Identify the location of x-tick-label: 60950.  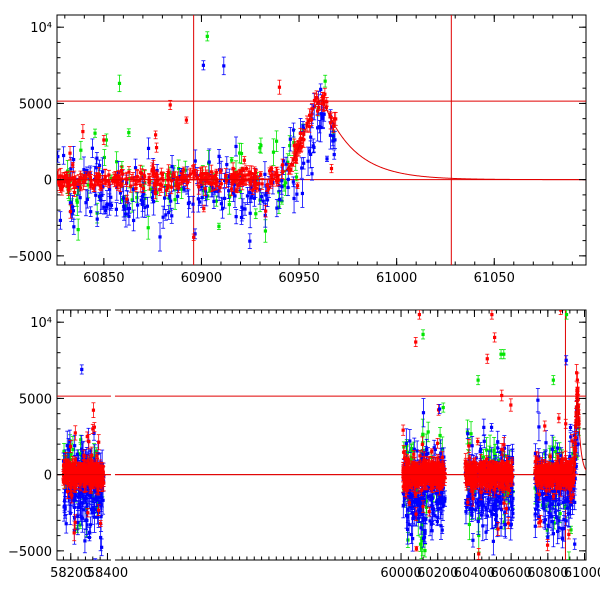
(298, 278).